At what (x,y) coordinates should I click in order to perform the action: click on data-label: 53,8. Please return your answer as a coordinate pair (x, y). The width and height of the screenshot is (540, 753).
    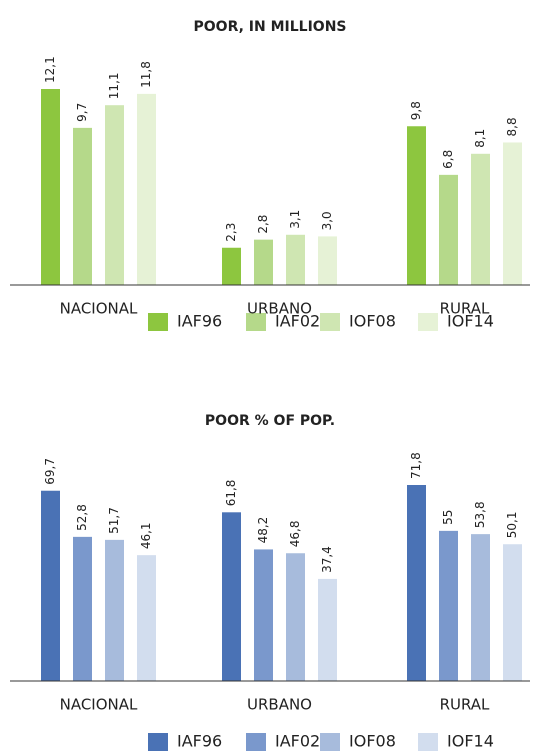
    Looking at the image, I should click on (480, 514).